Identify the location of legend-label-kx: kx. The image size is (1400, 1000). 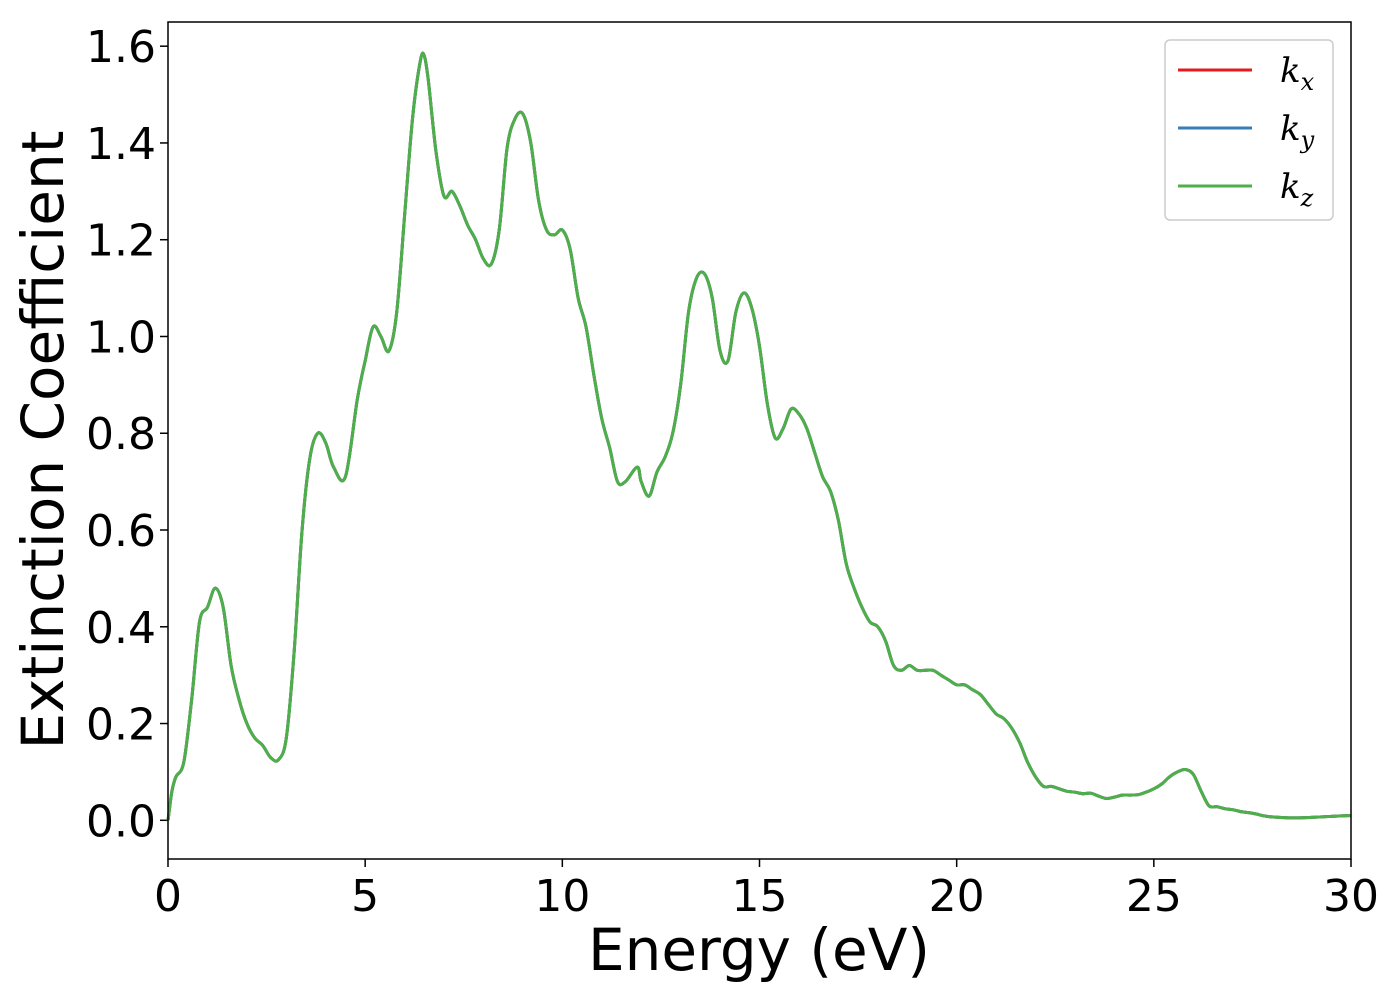
(1297, 73).